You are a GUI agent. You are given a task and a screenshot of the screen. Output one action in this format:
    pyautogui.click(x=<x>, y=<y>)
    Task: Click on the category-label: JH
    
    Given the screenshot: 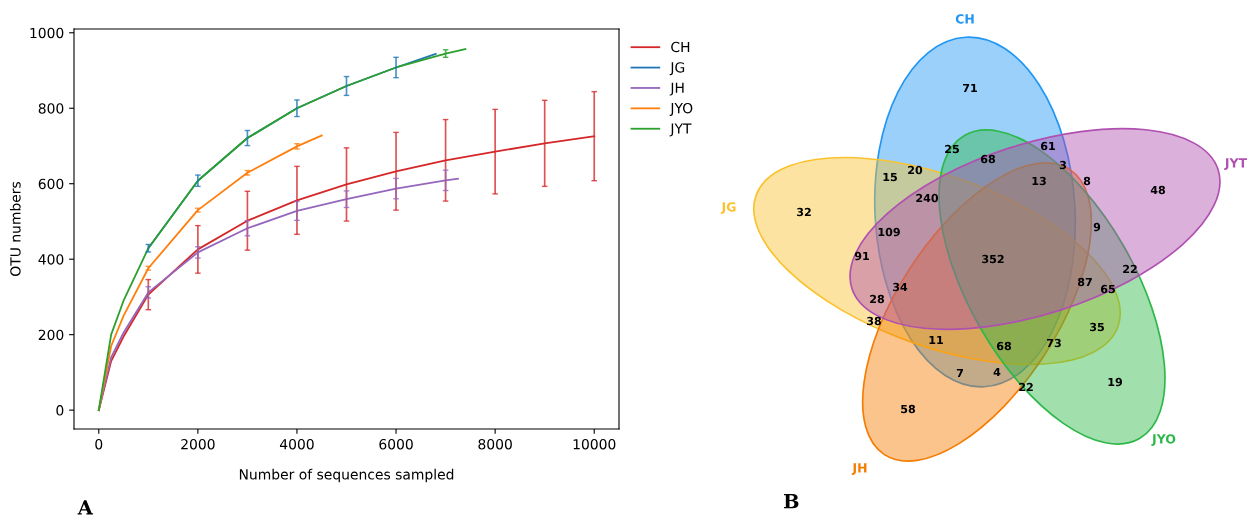 What is the action you would take?
    pyautogui.click(x=859, y=469)
    